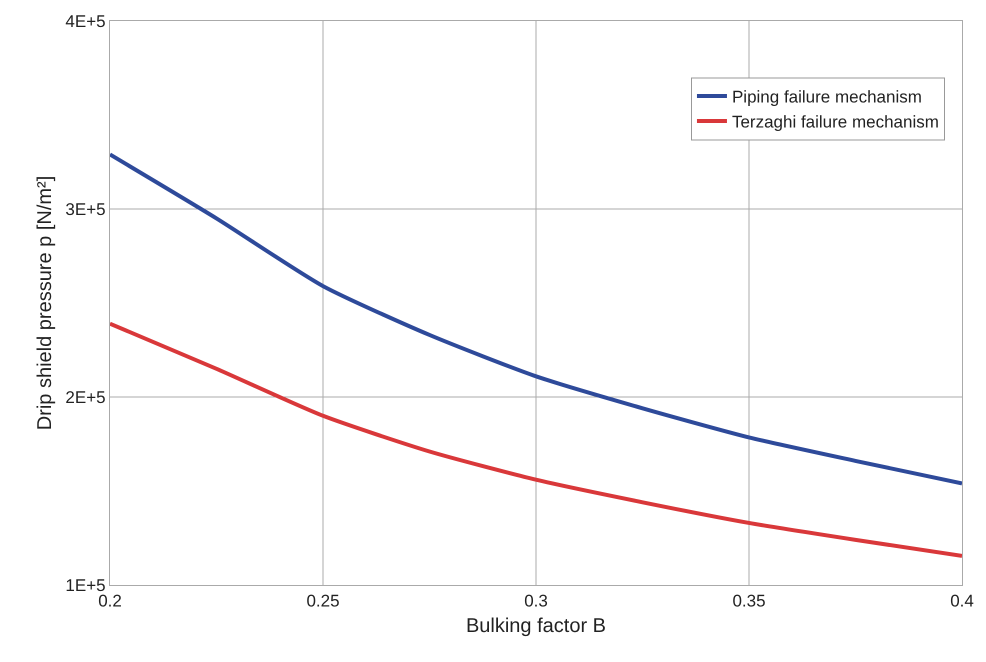  Describe the element at coordinates (85, 397) in the screenshot. I see `y-tick-label: 2E+5` at that location.